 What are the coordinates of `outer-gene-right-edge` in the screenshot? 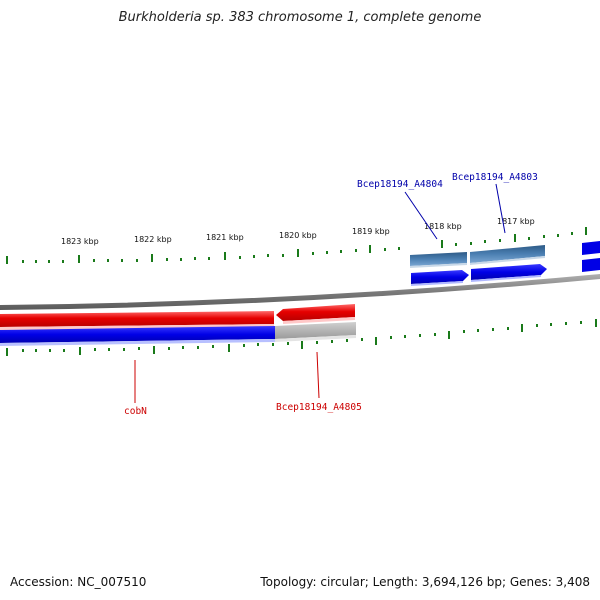 It's located at (591, 248).